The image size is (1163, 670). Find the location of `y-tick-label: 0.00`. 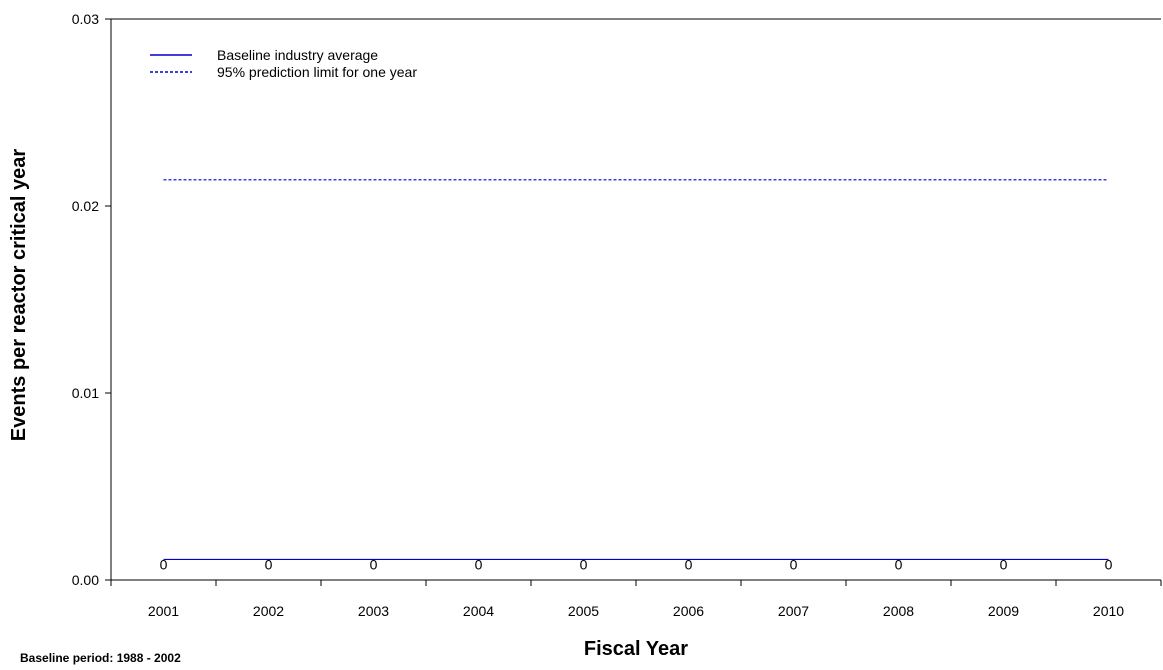

y-tick-label: 0.00 is located at coordinates (85, 580).